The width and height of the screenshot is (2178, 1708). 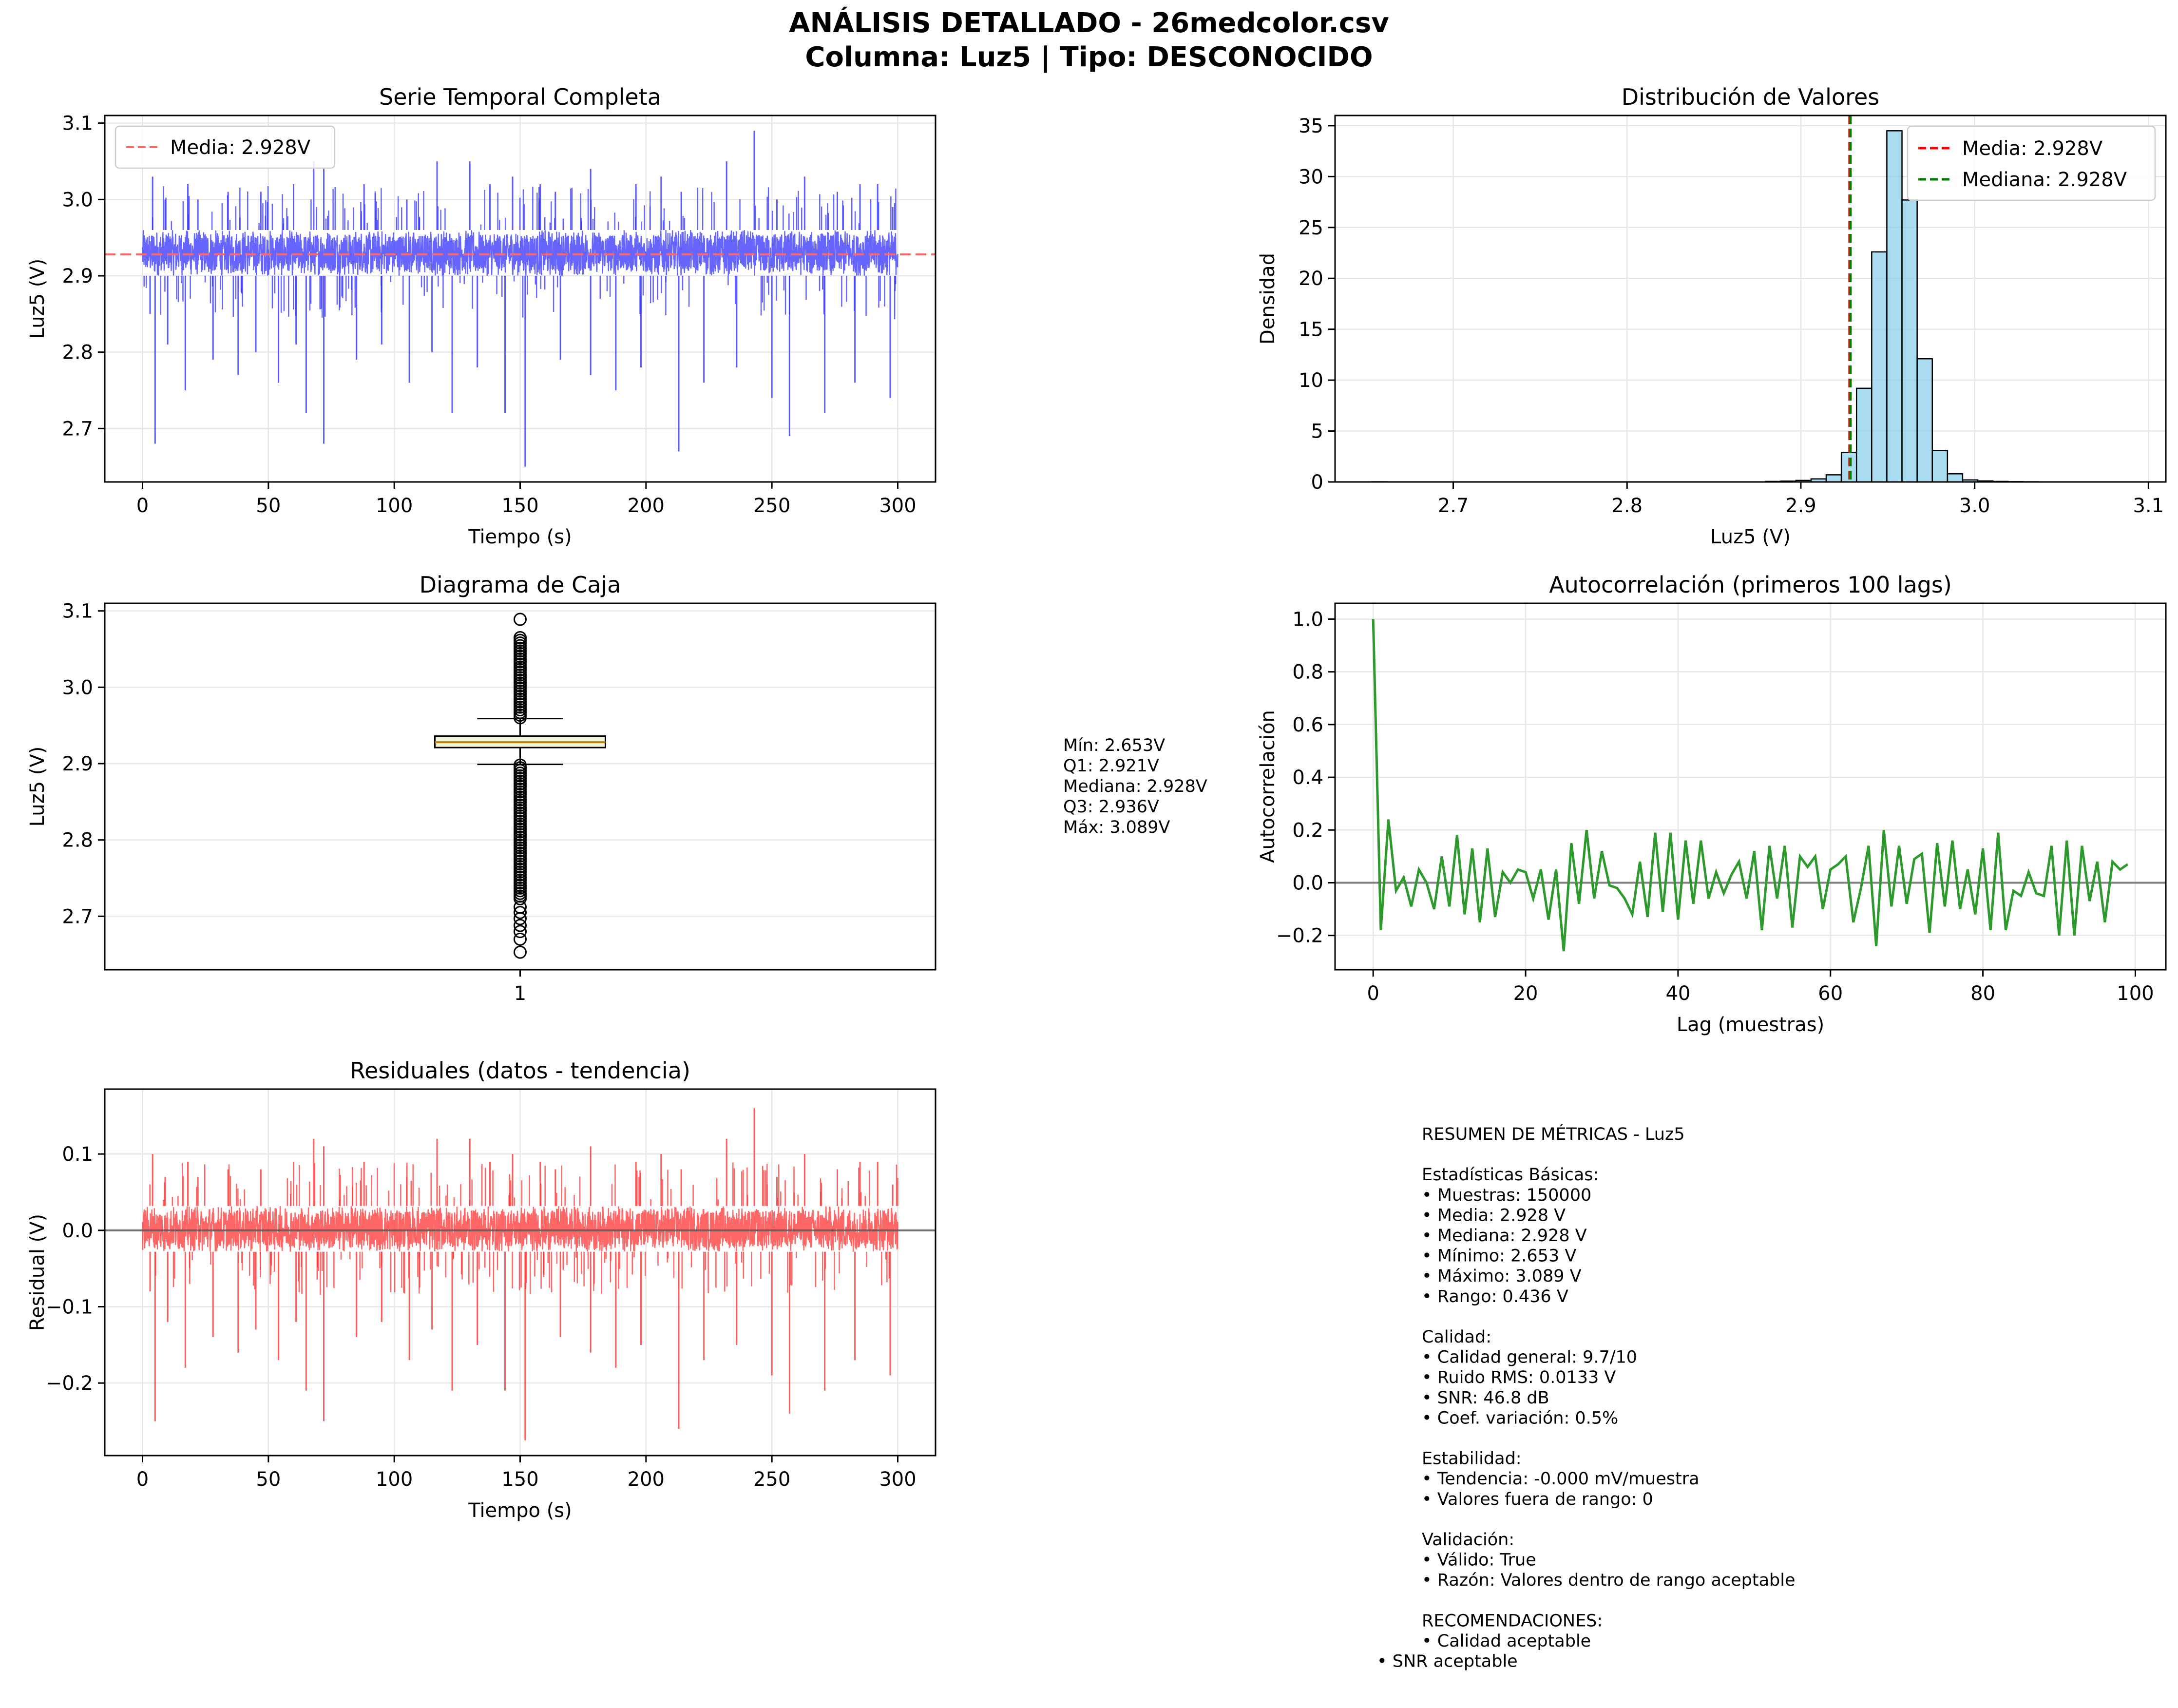 What do you see at coordinates (77, 353) in the screenshot?
I see `y-tick-label: 2.8` at bounding box center [77, 353].